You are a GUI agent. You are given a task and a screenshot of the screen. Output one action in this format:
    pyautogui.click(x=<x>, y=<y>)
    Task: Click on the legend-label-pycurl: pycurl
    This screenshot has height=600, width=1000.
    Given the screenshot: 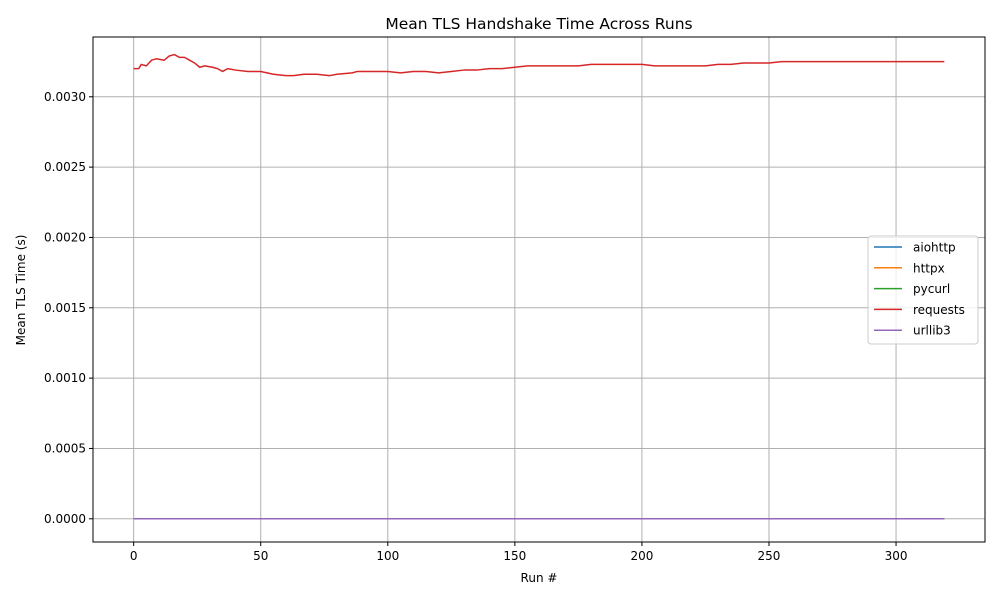 What is the action you would take?
    pyautogui.click(x=931, y=289)
    